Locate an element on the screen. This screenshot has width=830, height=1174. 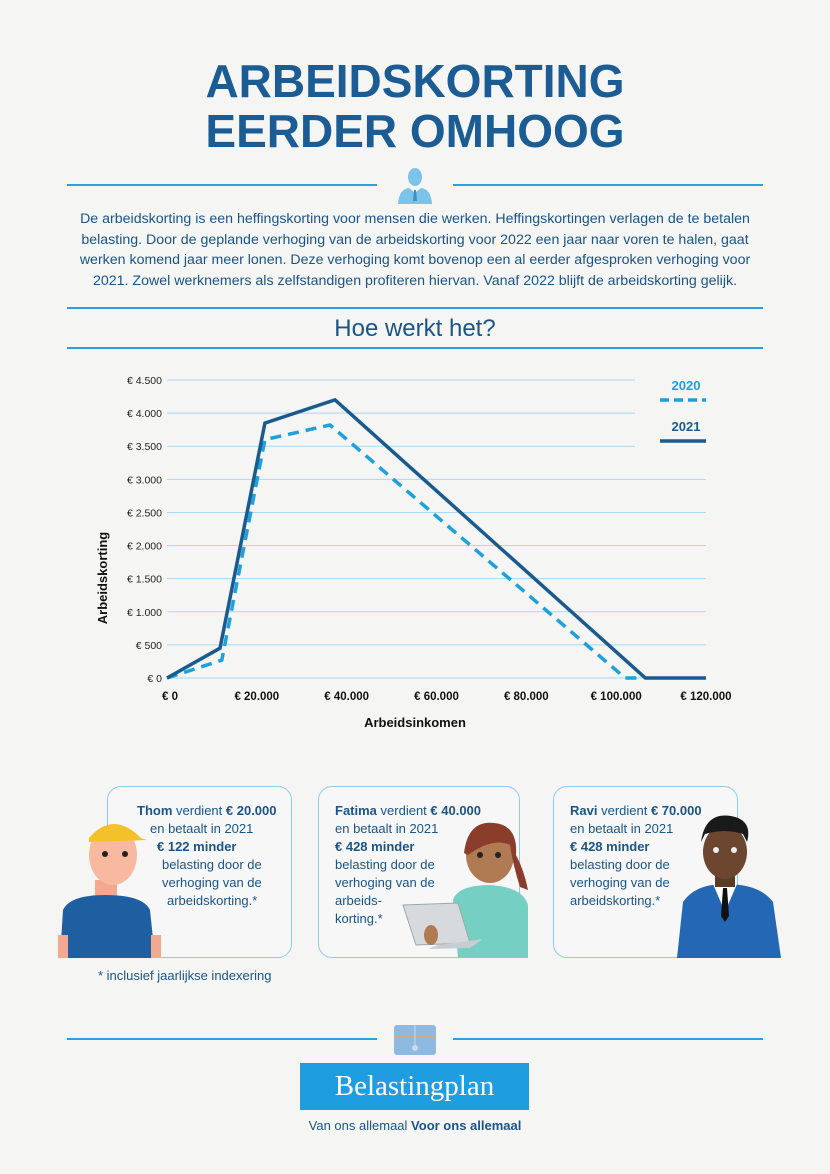
y-tick-label: € 1.500 is located at coordinates (144, 580).